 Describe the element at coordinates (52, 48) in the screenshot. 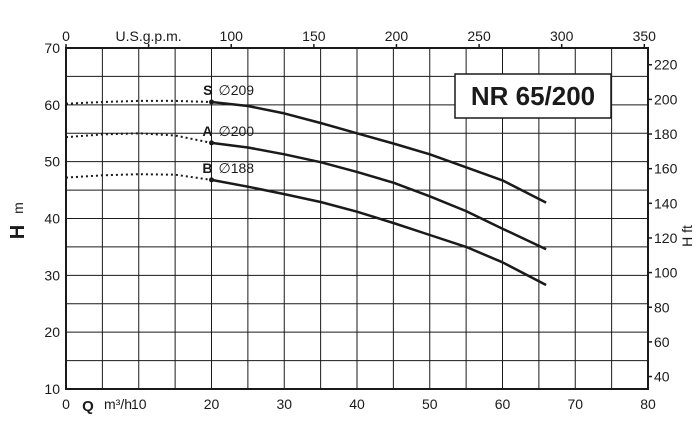

I see `y-tick-label: 70` at that location.